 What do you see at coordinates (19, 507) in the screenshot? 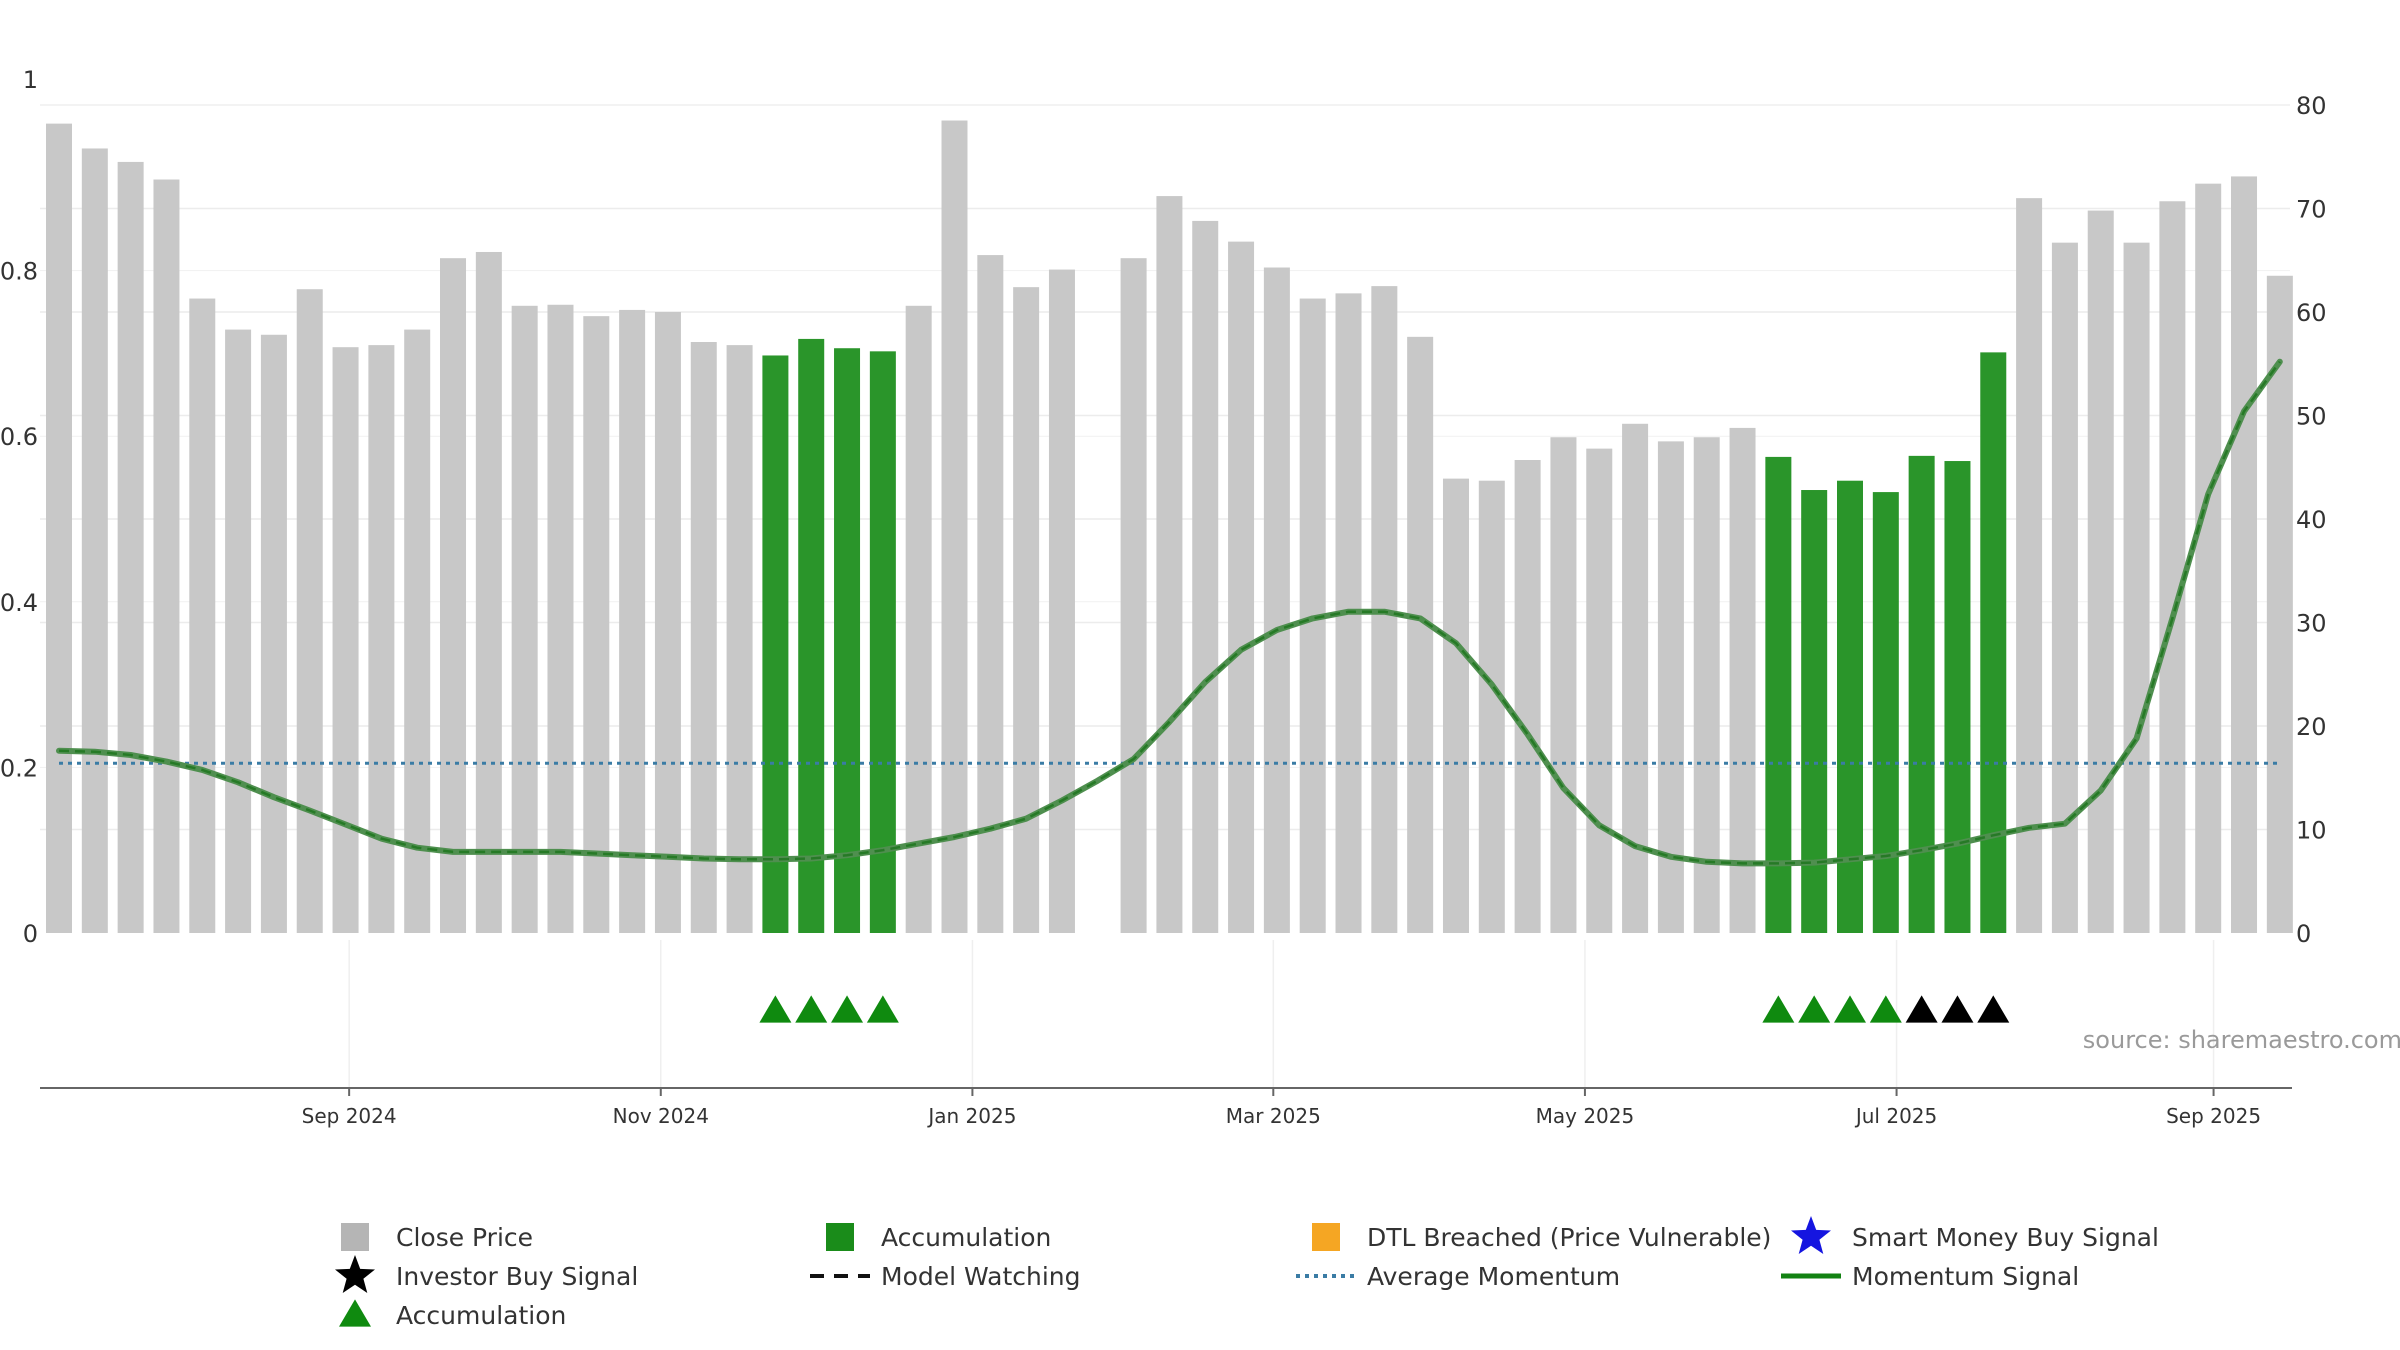
I see `left-axis: 0 0.2 0.4 0.6 0.8 1` at bounding box center [19, 507].